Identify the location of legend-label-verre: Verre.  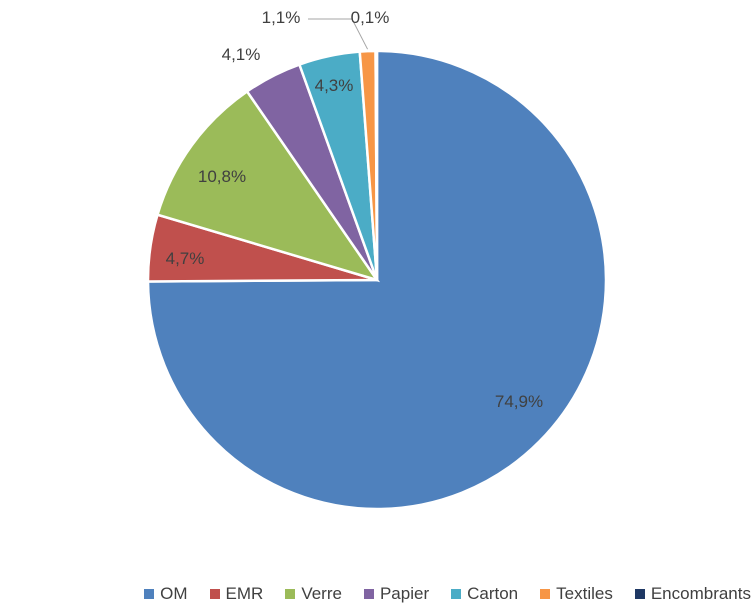
(321, 594).